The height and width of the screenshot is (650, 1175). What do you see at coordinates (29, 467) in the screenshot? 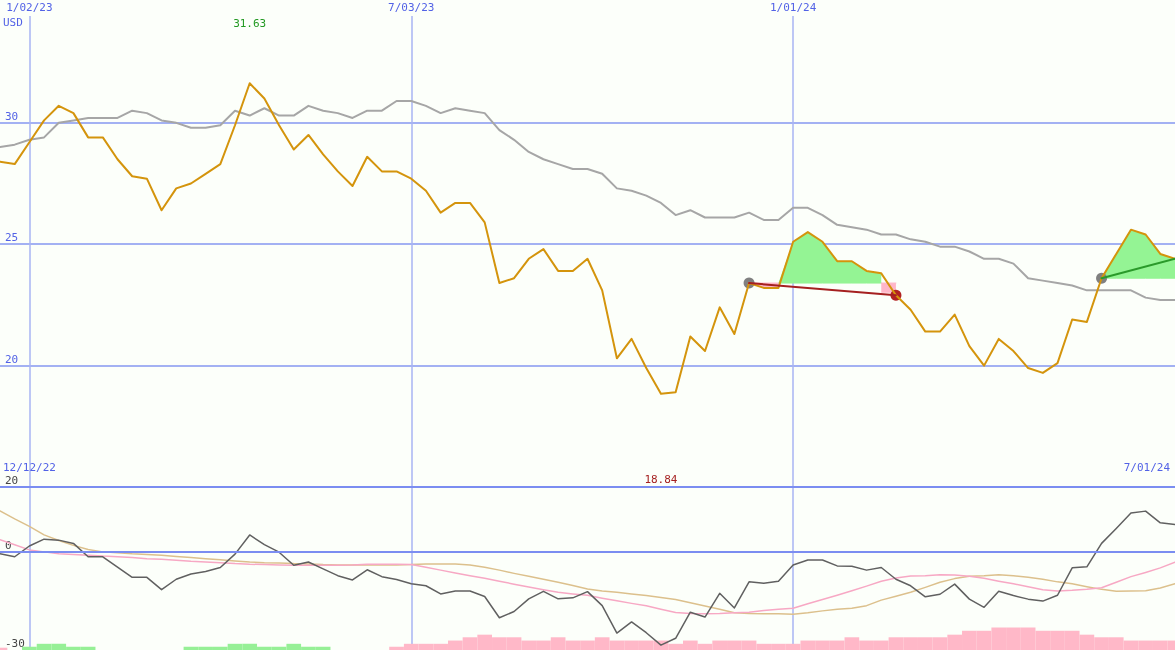
I see `annotation: 12/12/22` at bounding box center [29, 467].